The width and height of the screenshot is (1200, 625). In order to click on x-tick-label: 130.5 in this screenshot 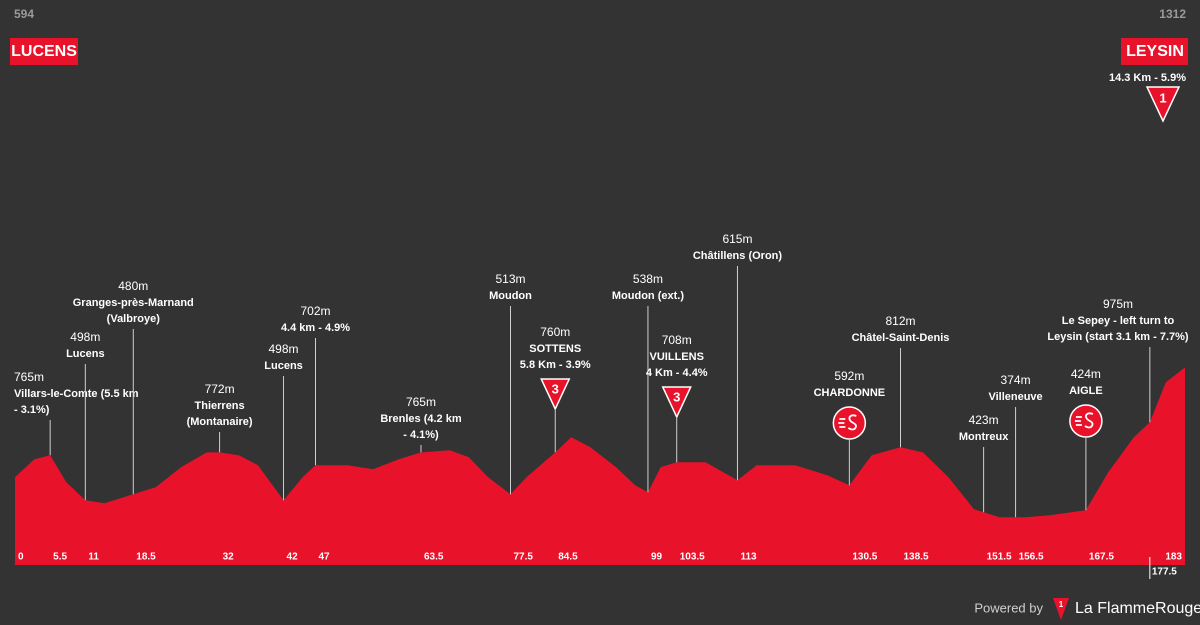, I will do `click(864, 557)`.